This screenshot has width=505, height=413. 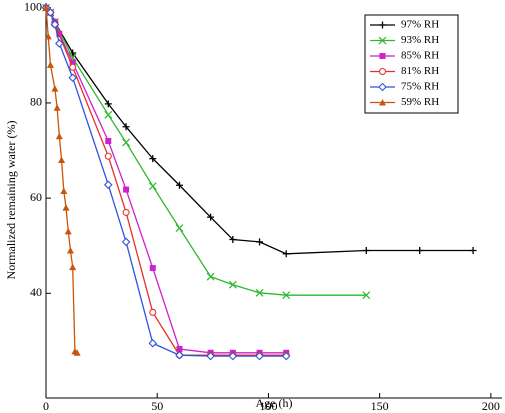 I want to click on x-tick-label: 50, so click(x=157, y=406).